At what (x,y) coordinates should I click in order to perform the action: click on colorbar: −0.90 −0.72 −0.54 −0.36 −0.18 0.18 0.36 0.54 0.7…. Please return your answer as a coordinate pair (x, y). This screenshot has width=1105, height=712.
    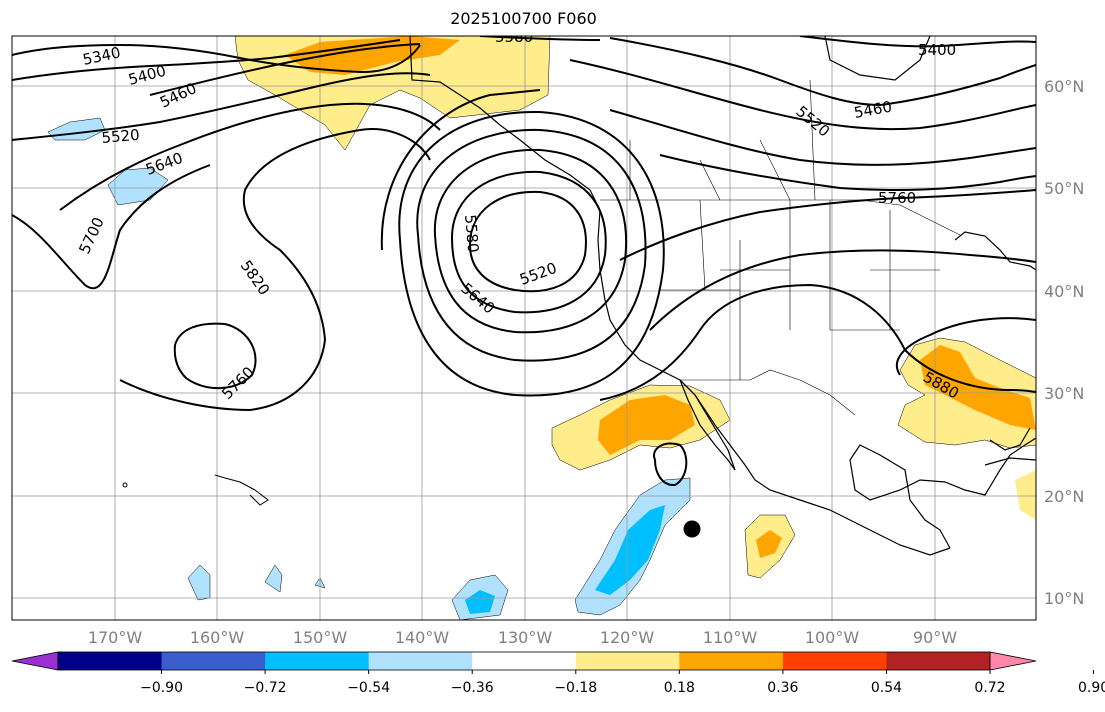
    Looking at the image, I should click on (558, 673).